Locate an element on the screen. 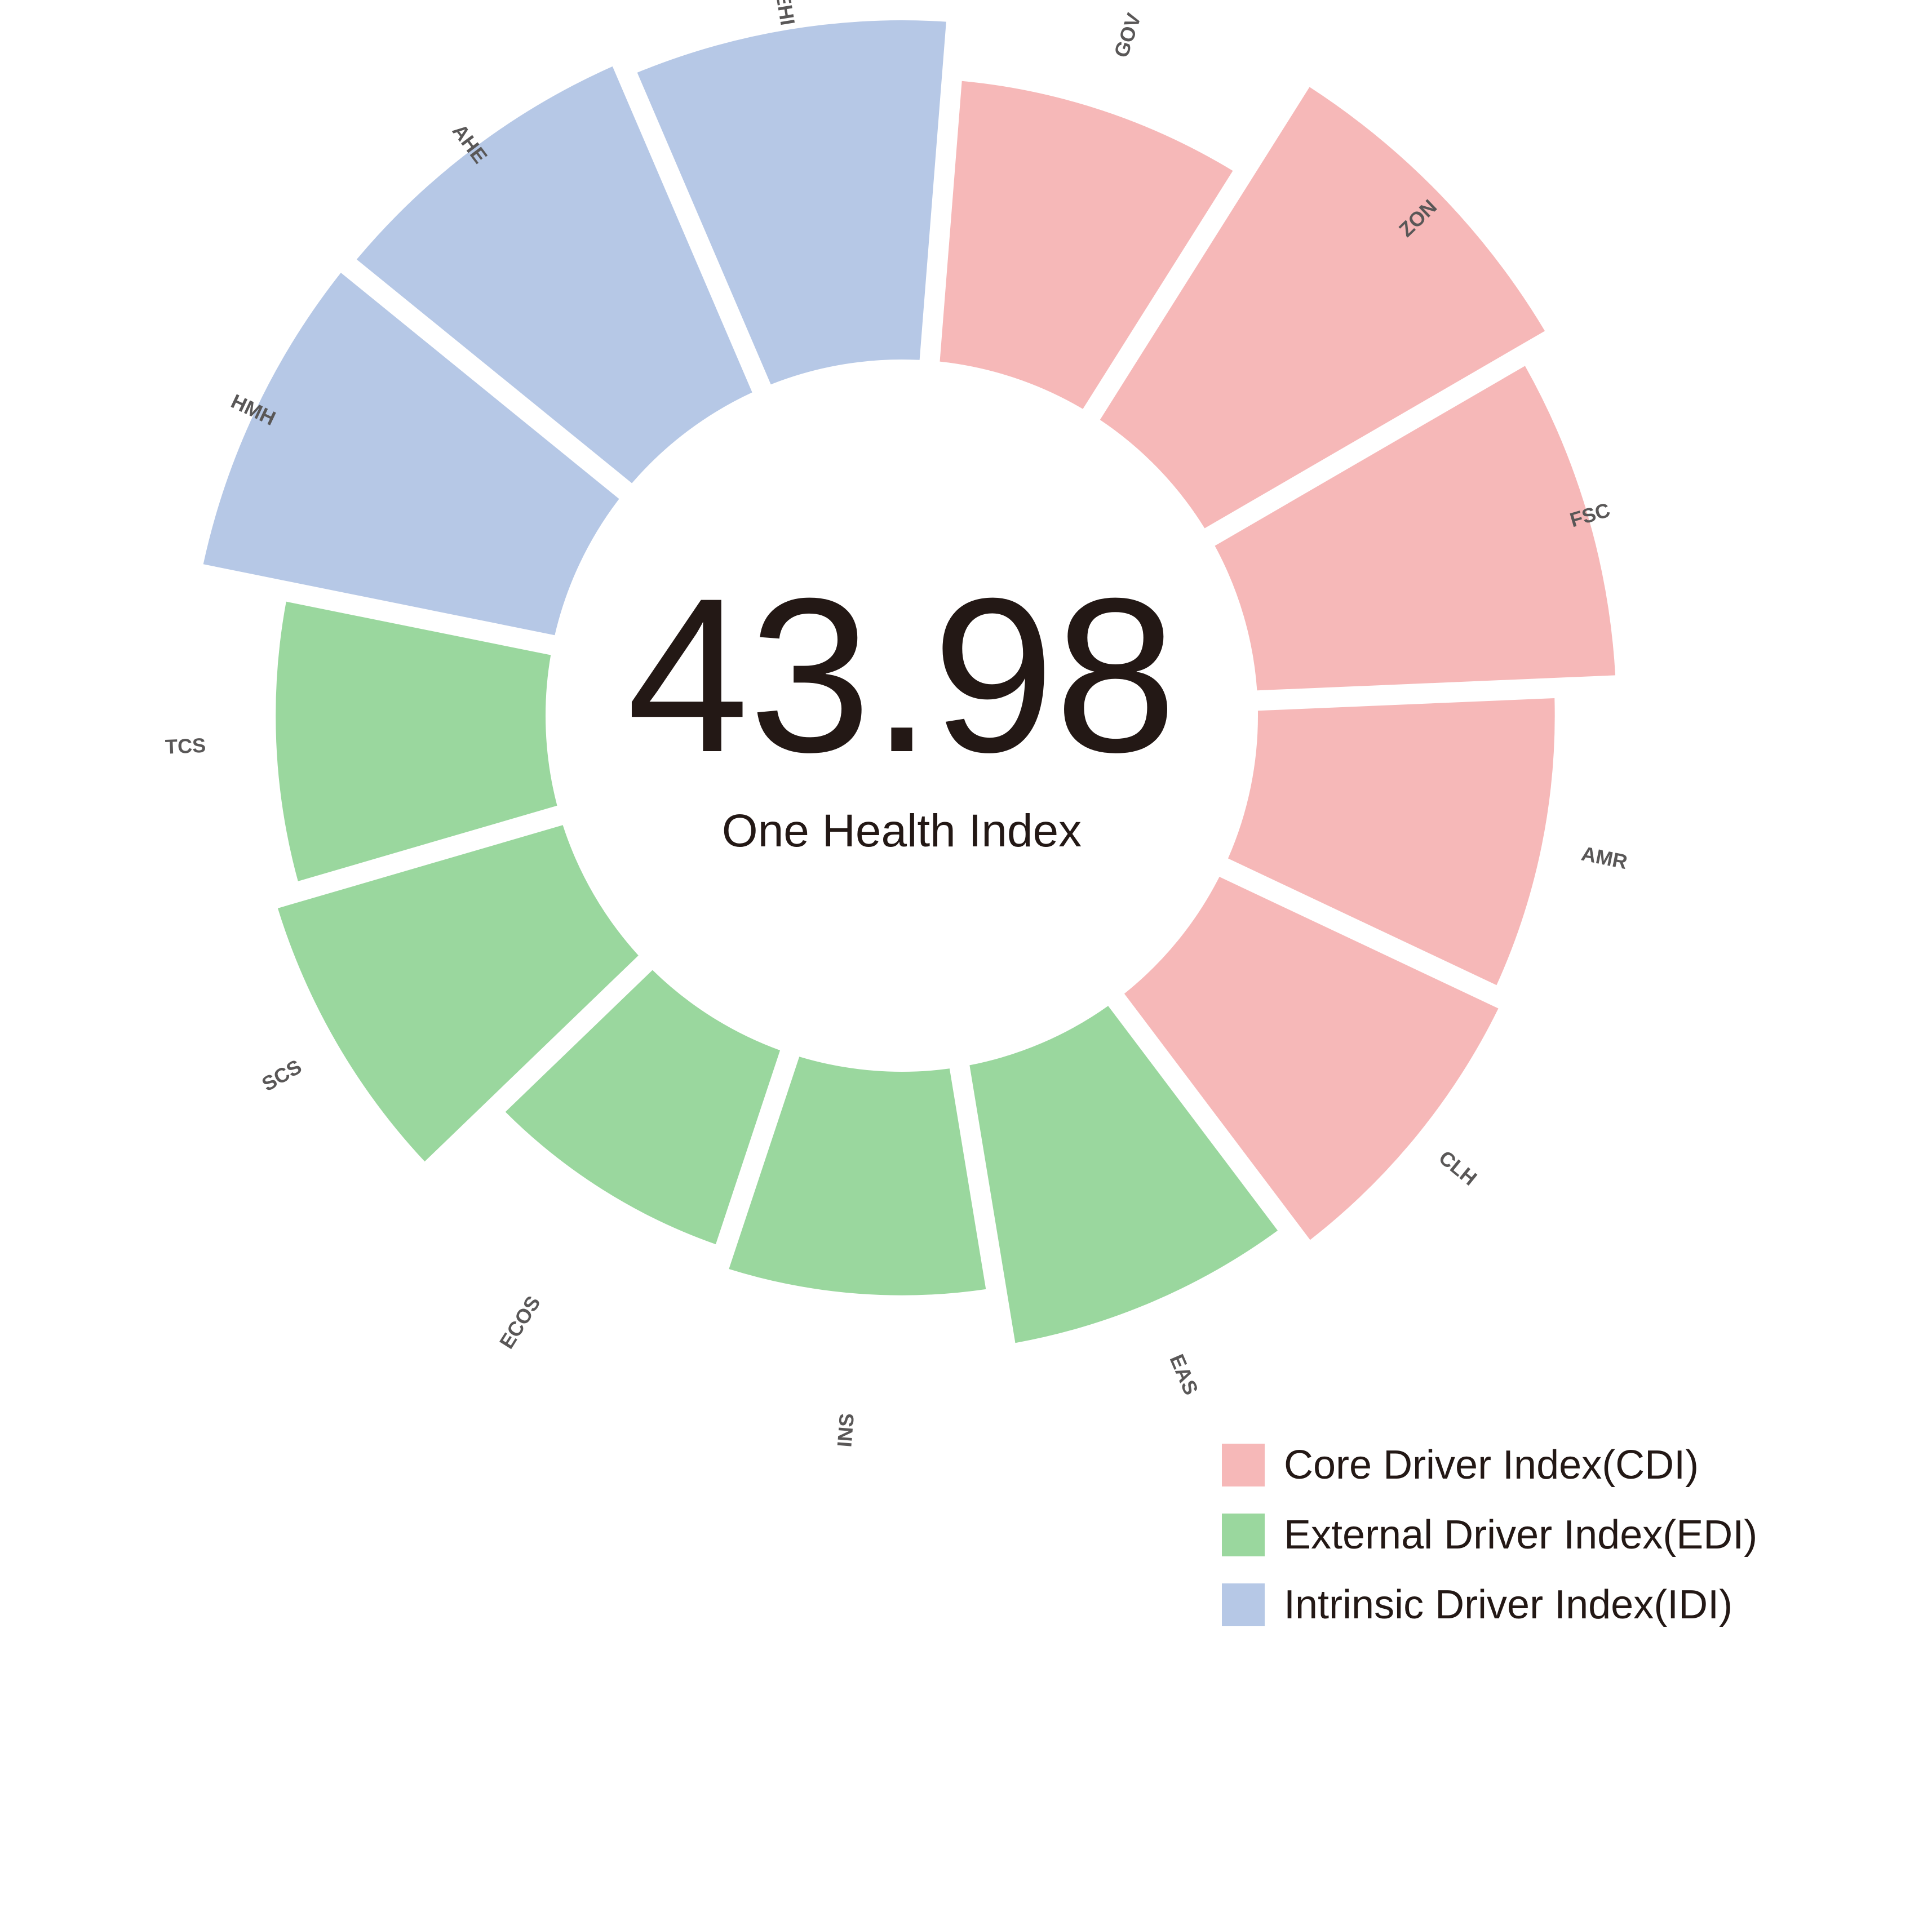 This screenshot has width=1932, height=1917. segment-hmh is located at coordinates (411, 454).